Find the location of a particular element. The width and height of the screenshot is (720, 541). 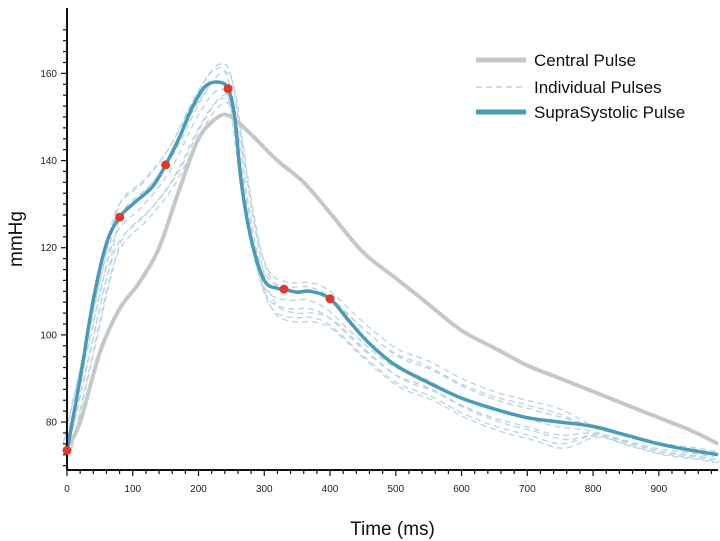

legend-label-central-pulse: Central Pulse is located at coordinates (585, 60).